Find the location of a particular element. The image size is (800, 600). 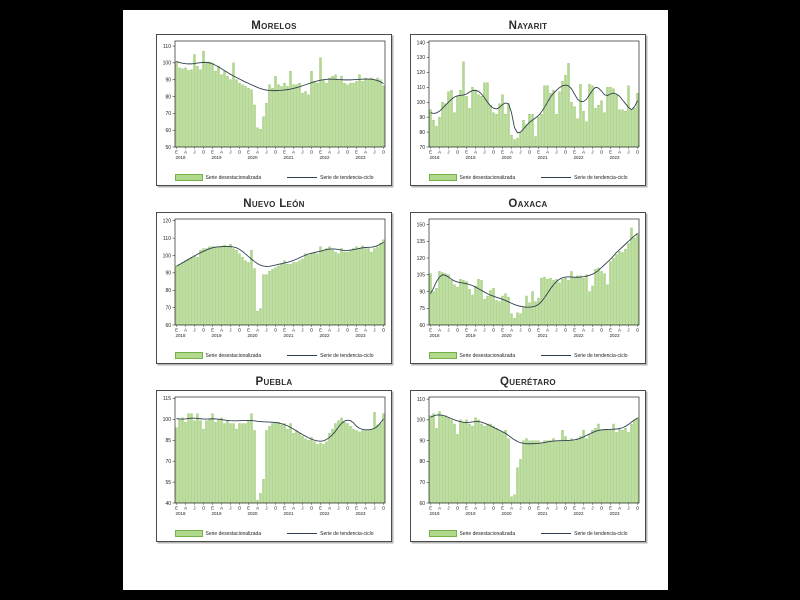

svg-text: 135 is located at coordinates (421, 242).